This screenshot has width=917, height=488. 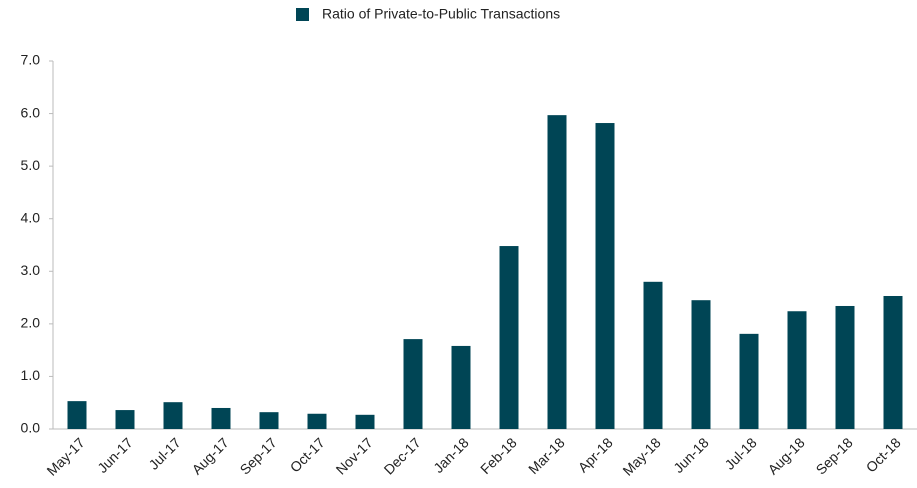 What do you see at coordinates (307, 454) in the screenshot?
I see `x-tick-label: Oct-17` at bounding box center [307, 454].